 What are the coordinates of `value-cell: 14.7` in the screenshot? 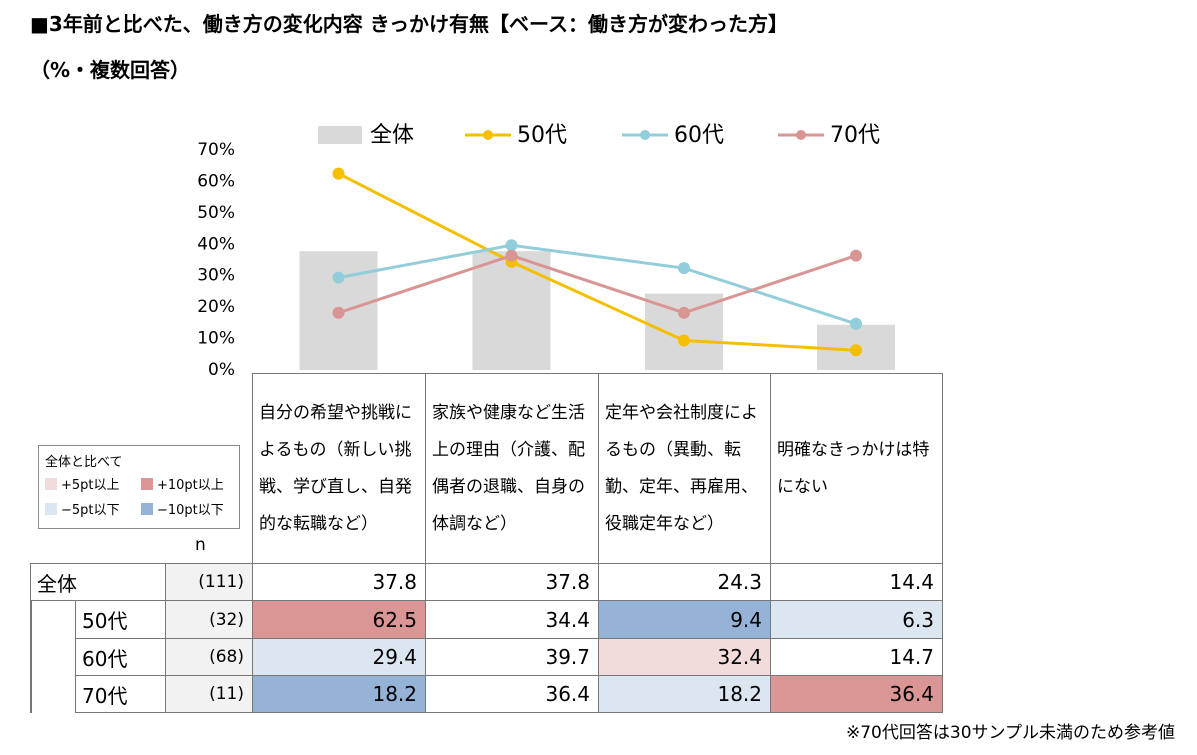 It's located at (856, 657).